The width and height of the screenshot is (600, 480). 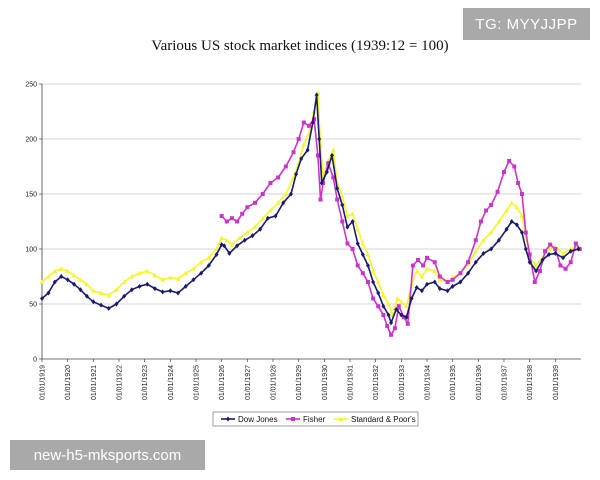 I want to click on y-tick-label: 200, so click(x=31, y=140).